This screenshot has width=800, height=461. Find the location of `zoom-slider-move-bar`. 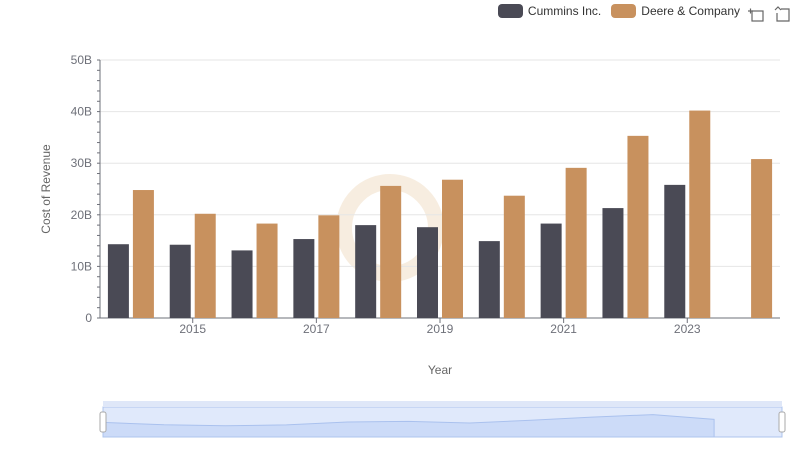

zoom-slider-move-bar is located at coordinates (442, 404).